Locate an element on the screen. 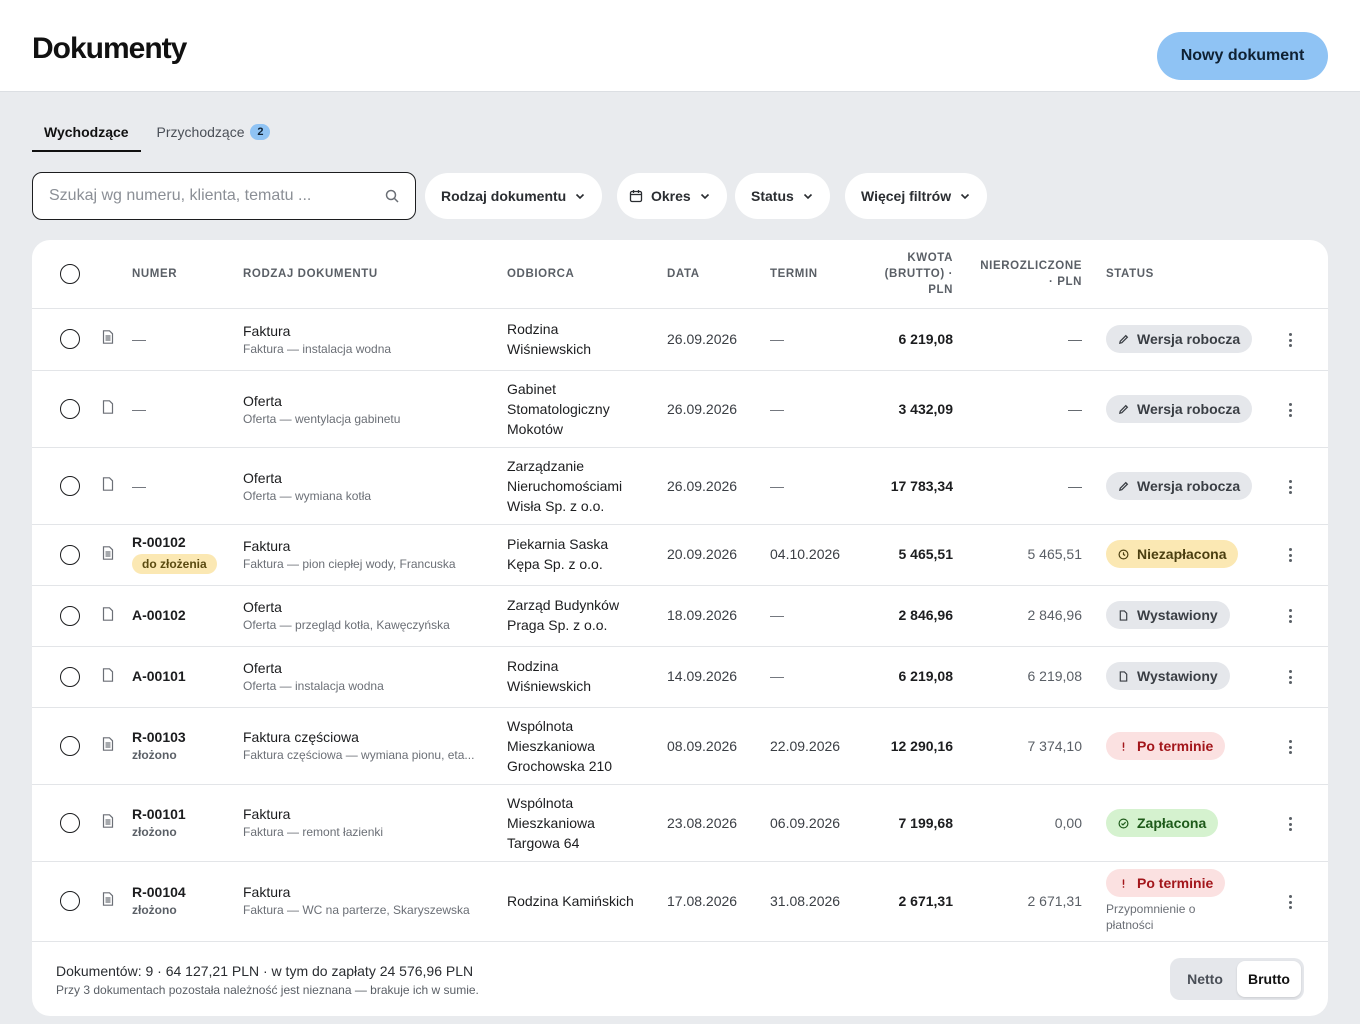 The image size is (1360, 1024). document-number: R-00103 is located at coordinates (159, 737).